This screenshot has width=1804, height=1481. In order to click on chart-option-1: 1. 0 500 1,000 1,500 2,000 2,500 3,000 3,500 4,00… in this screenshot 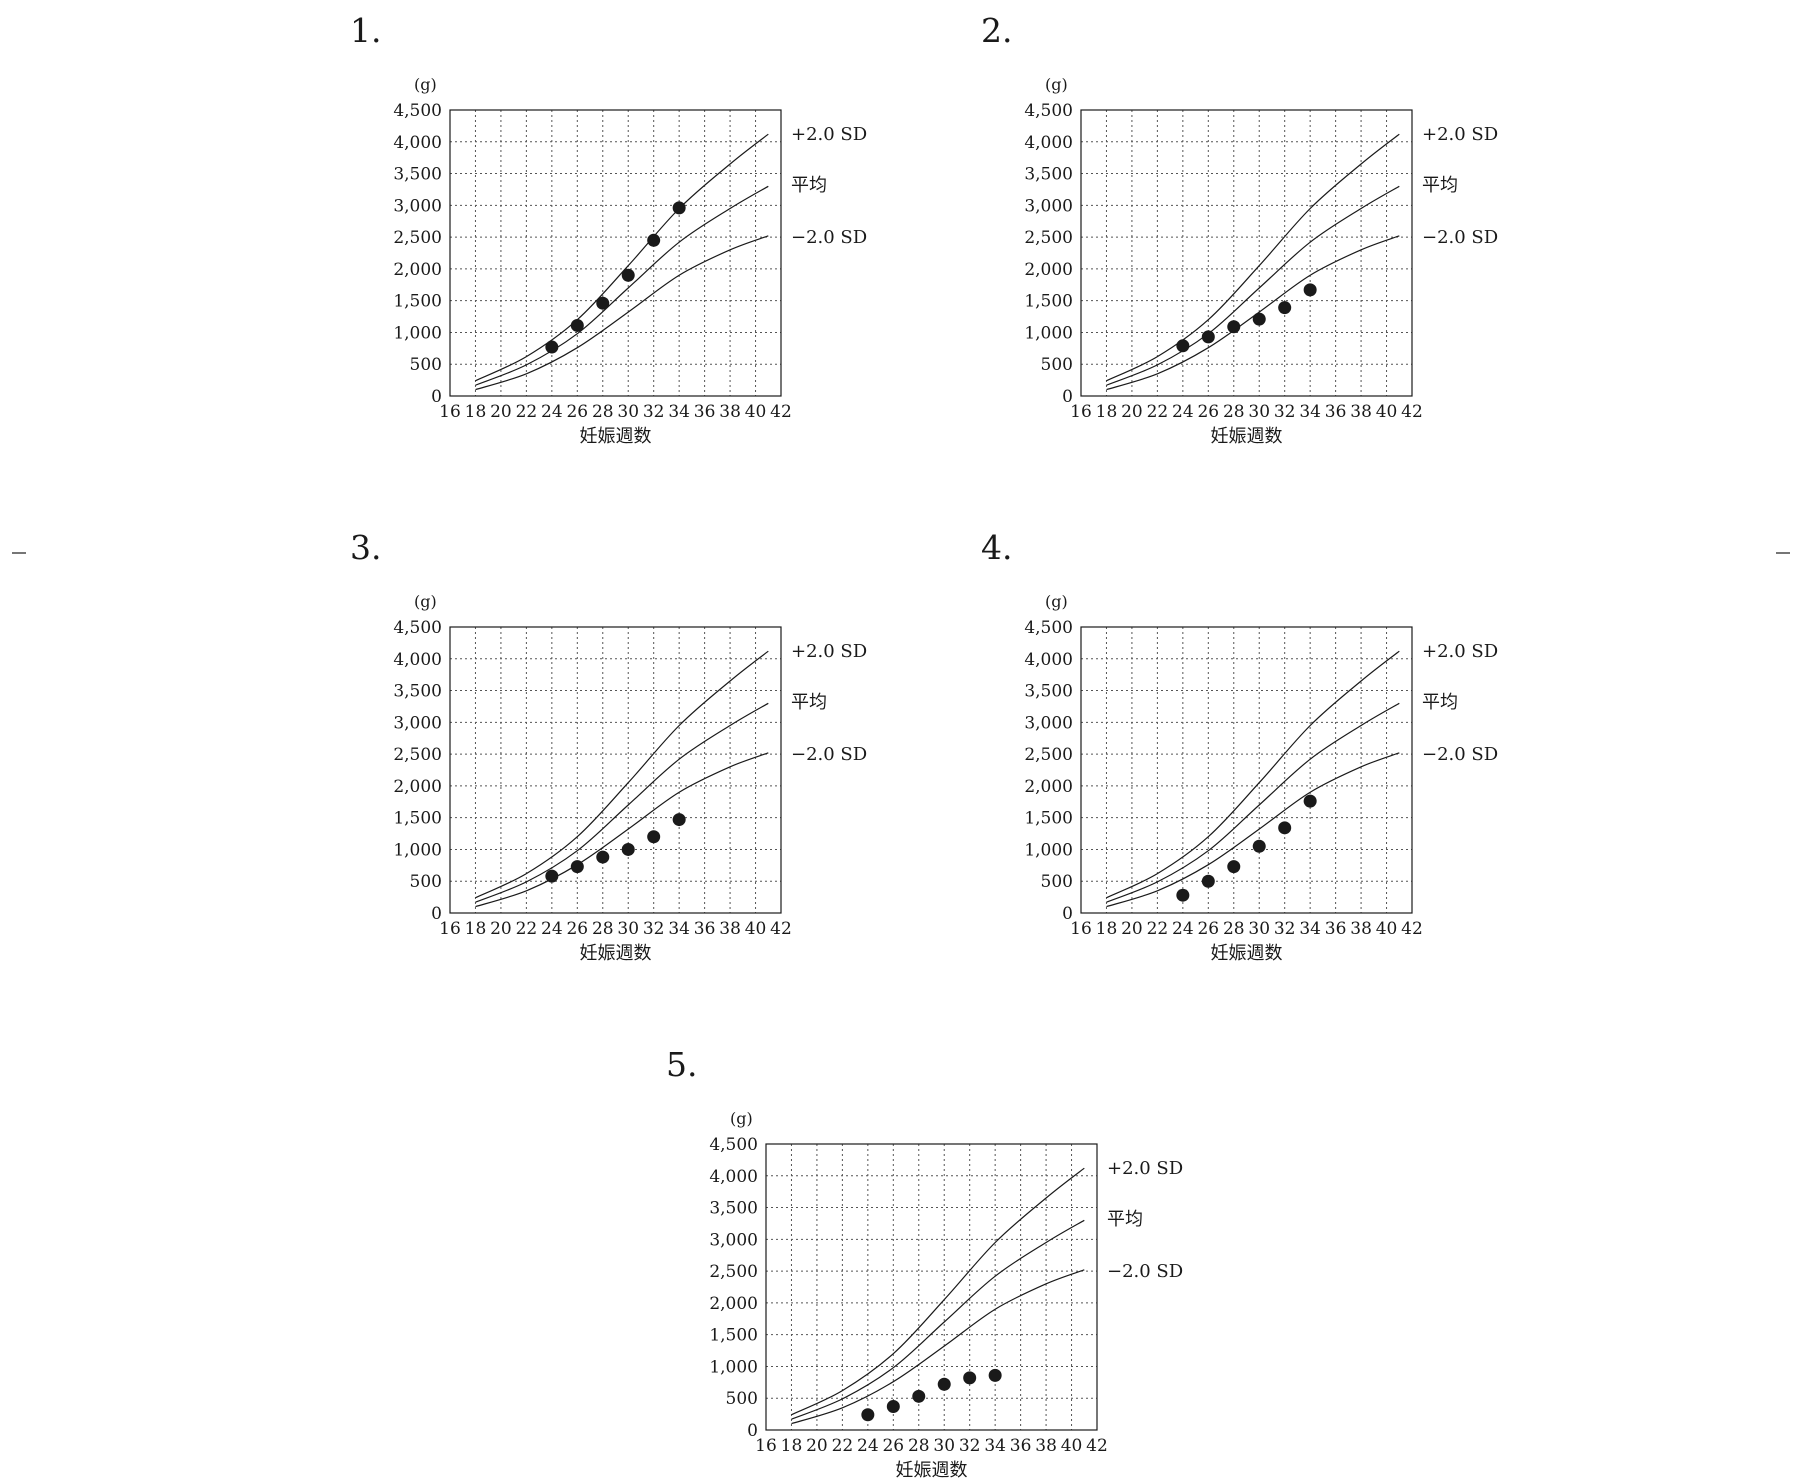, I will do `click(608, 229)`.